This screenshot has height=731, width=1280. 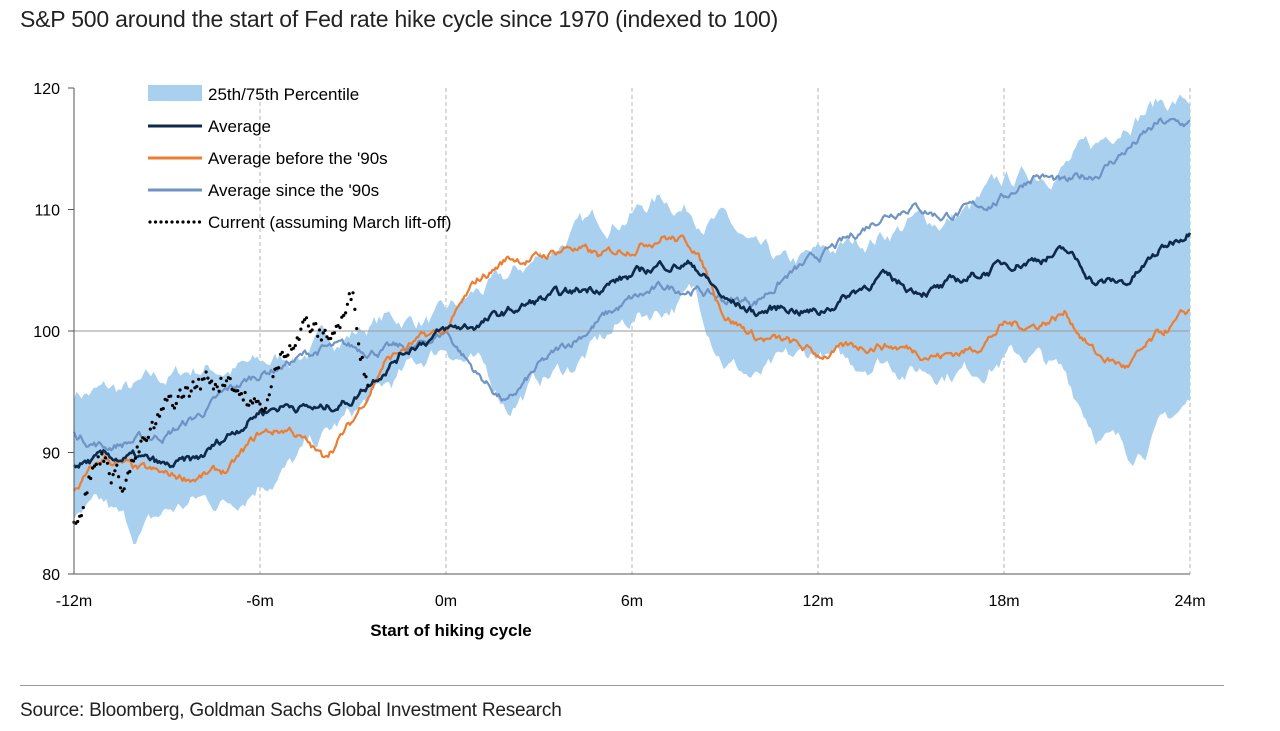 I want to click on y-tick-label: 110, so click(x=47, y=211).